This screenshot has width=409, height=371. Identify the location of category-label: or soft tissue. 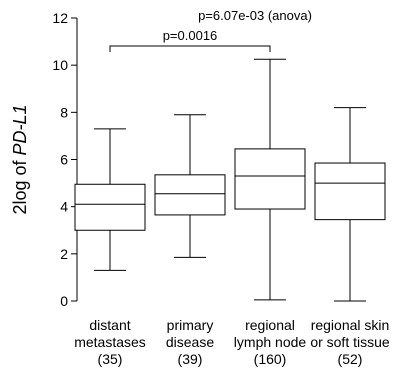
(350, 342).